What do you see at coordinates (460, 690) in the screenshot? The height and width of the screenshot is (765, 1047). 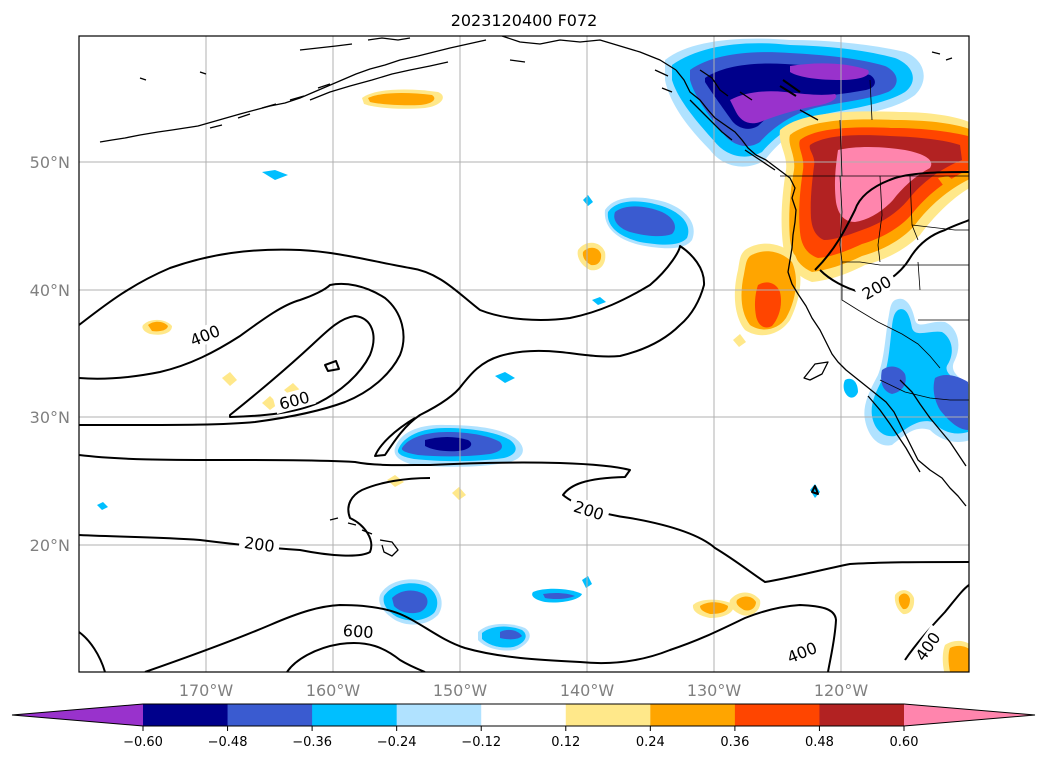 I see `lon-label-150w: 150°W` at bounding box center [460, 690].